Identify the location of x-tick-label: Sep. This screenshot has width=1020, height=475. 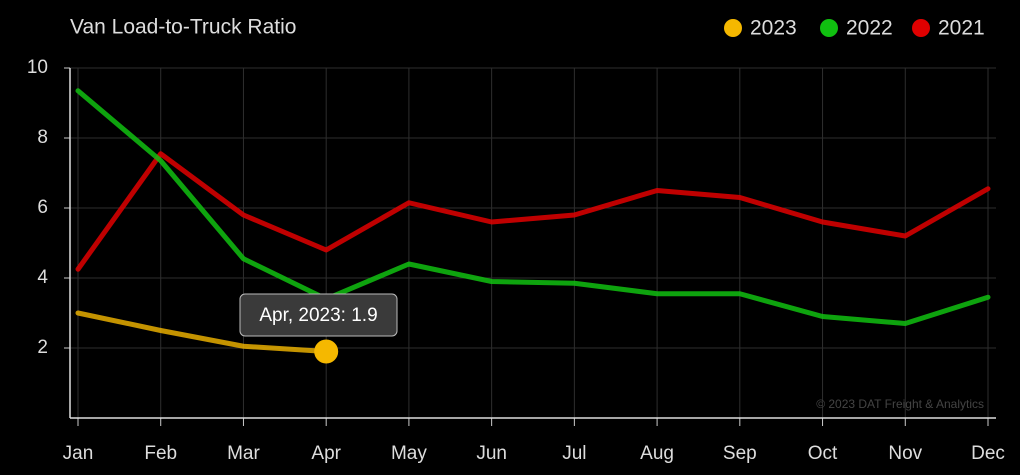
(740, 453).